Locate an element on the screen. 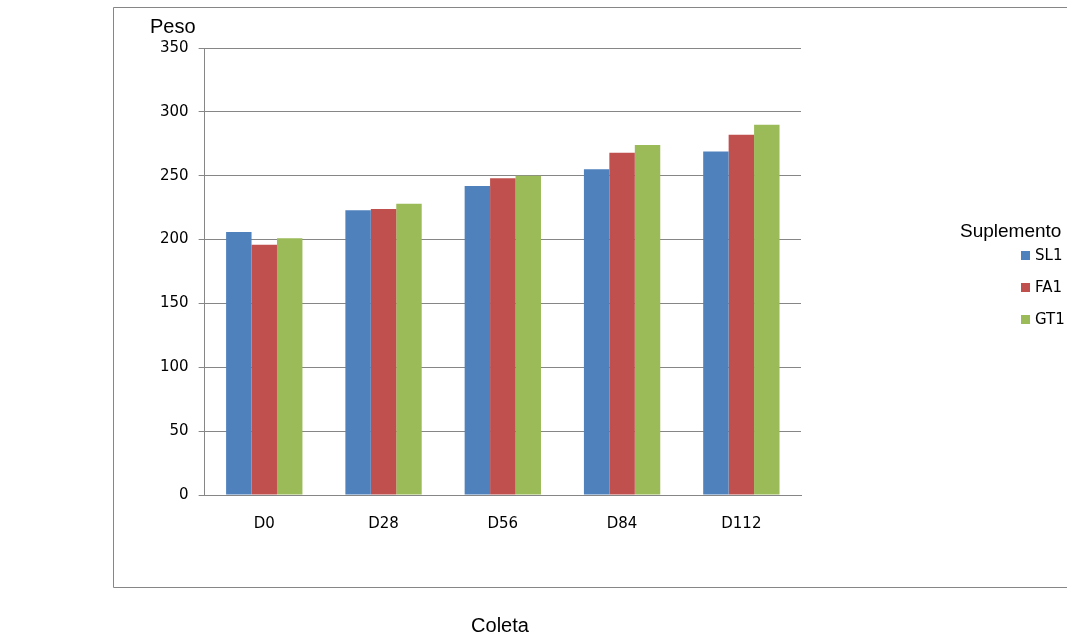 Image resolution: width=1067 pixels, height=637 pixels. y-tick-label: 100 is located at coordinates (174, 366).